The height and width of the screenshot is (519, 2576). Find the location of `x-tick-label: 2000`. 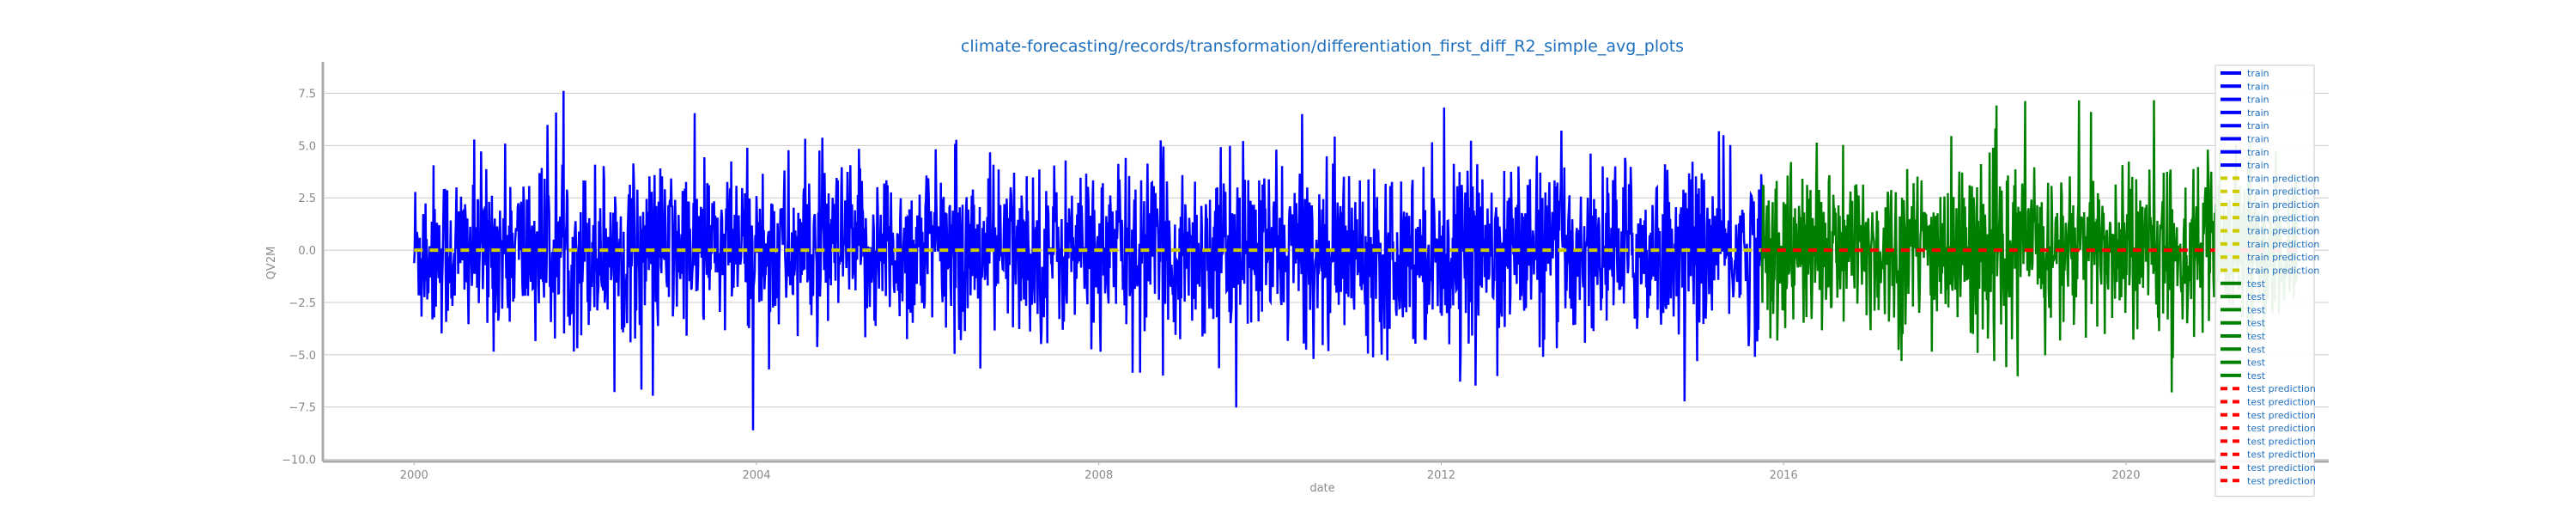

x-tick-label: 2000 is located at coordinates (414, 475).